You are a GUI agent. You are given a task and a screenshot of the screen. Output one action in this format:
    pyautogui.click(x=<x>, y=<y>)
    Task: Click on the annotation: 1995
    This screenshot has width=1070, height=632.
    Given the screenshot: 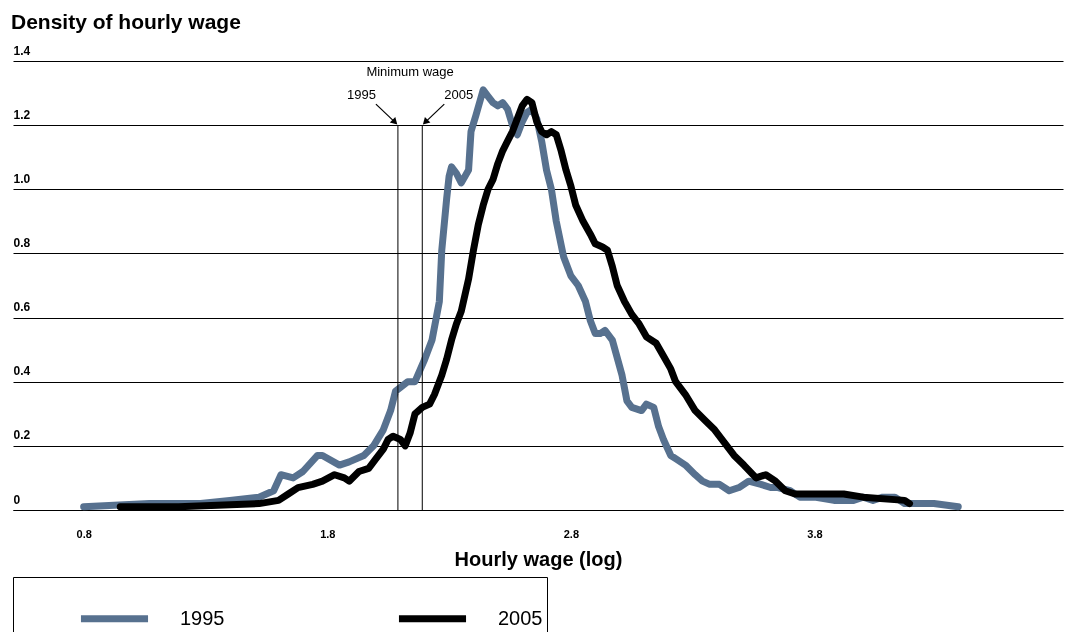 What is the action you would take?
    pyautogui.click(x=361, y=95)
    